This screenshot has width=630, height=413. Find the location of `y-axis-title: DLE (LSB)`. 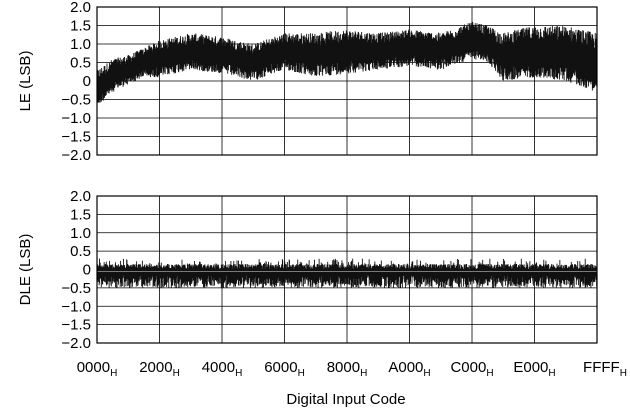

y-axis-title: DLE (LSB) is located at coordinates (25, 270).